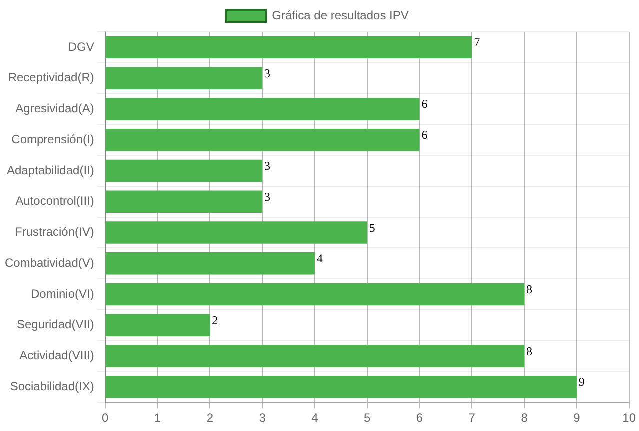 Image resolution: width=639 pixels, height=431 pixels. Describe the element at coordinates (577, 418) in the screenshot. I see `x-tick-label: 9` at that location.